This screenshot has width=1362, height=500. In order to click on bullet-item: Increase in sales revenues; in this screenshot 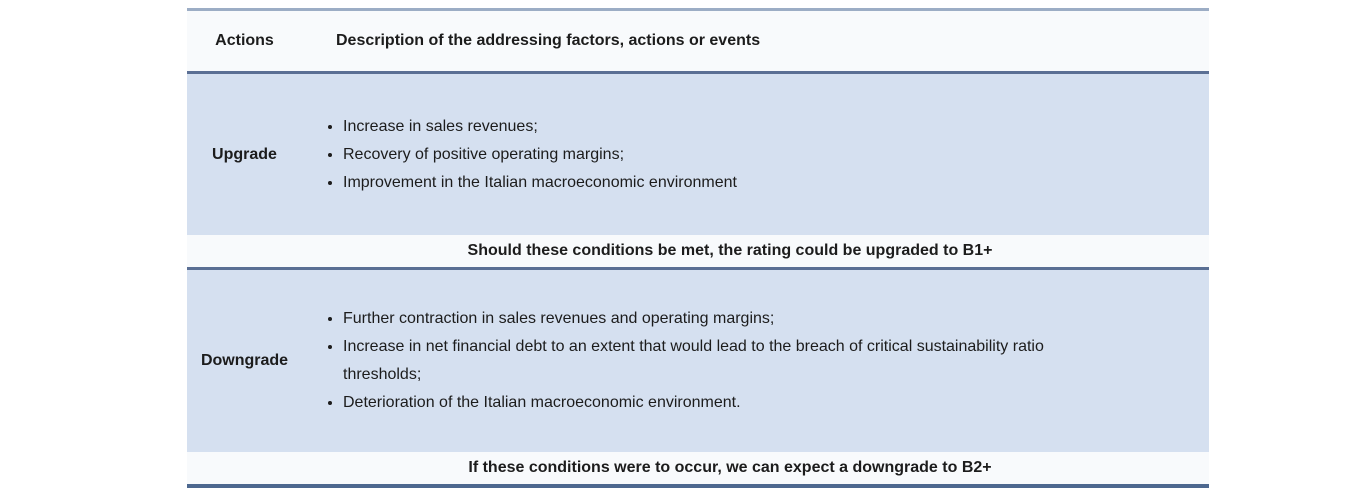, I will do `click(713, 127)`.